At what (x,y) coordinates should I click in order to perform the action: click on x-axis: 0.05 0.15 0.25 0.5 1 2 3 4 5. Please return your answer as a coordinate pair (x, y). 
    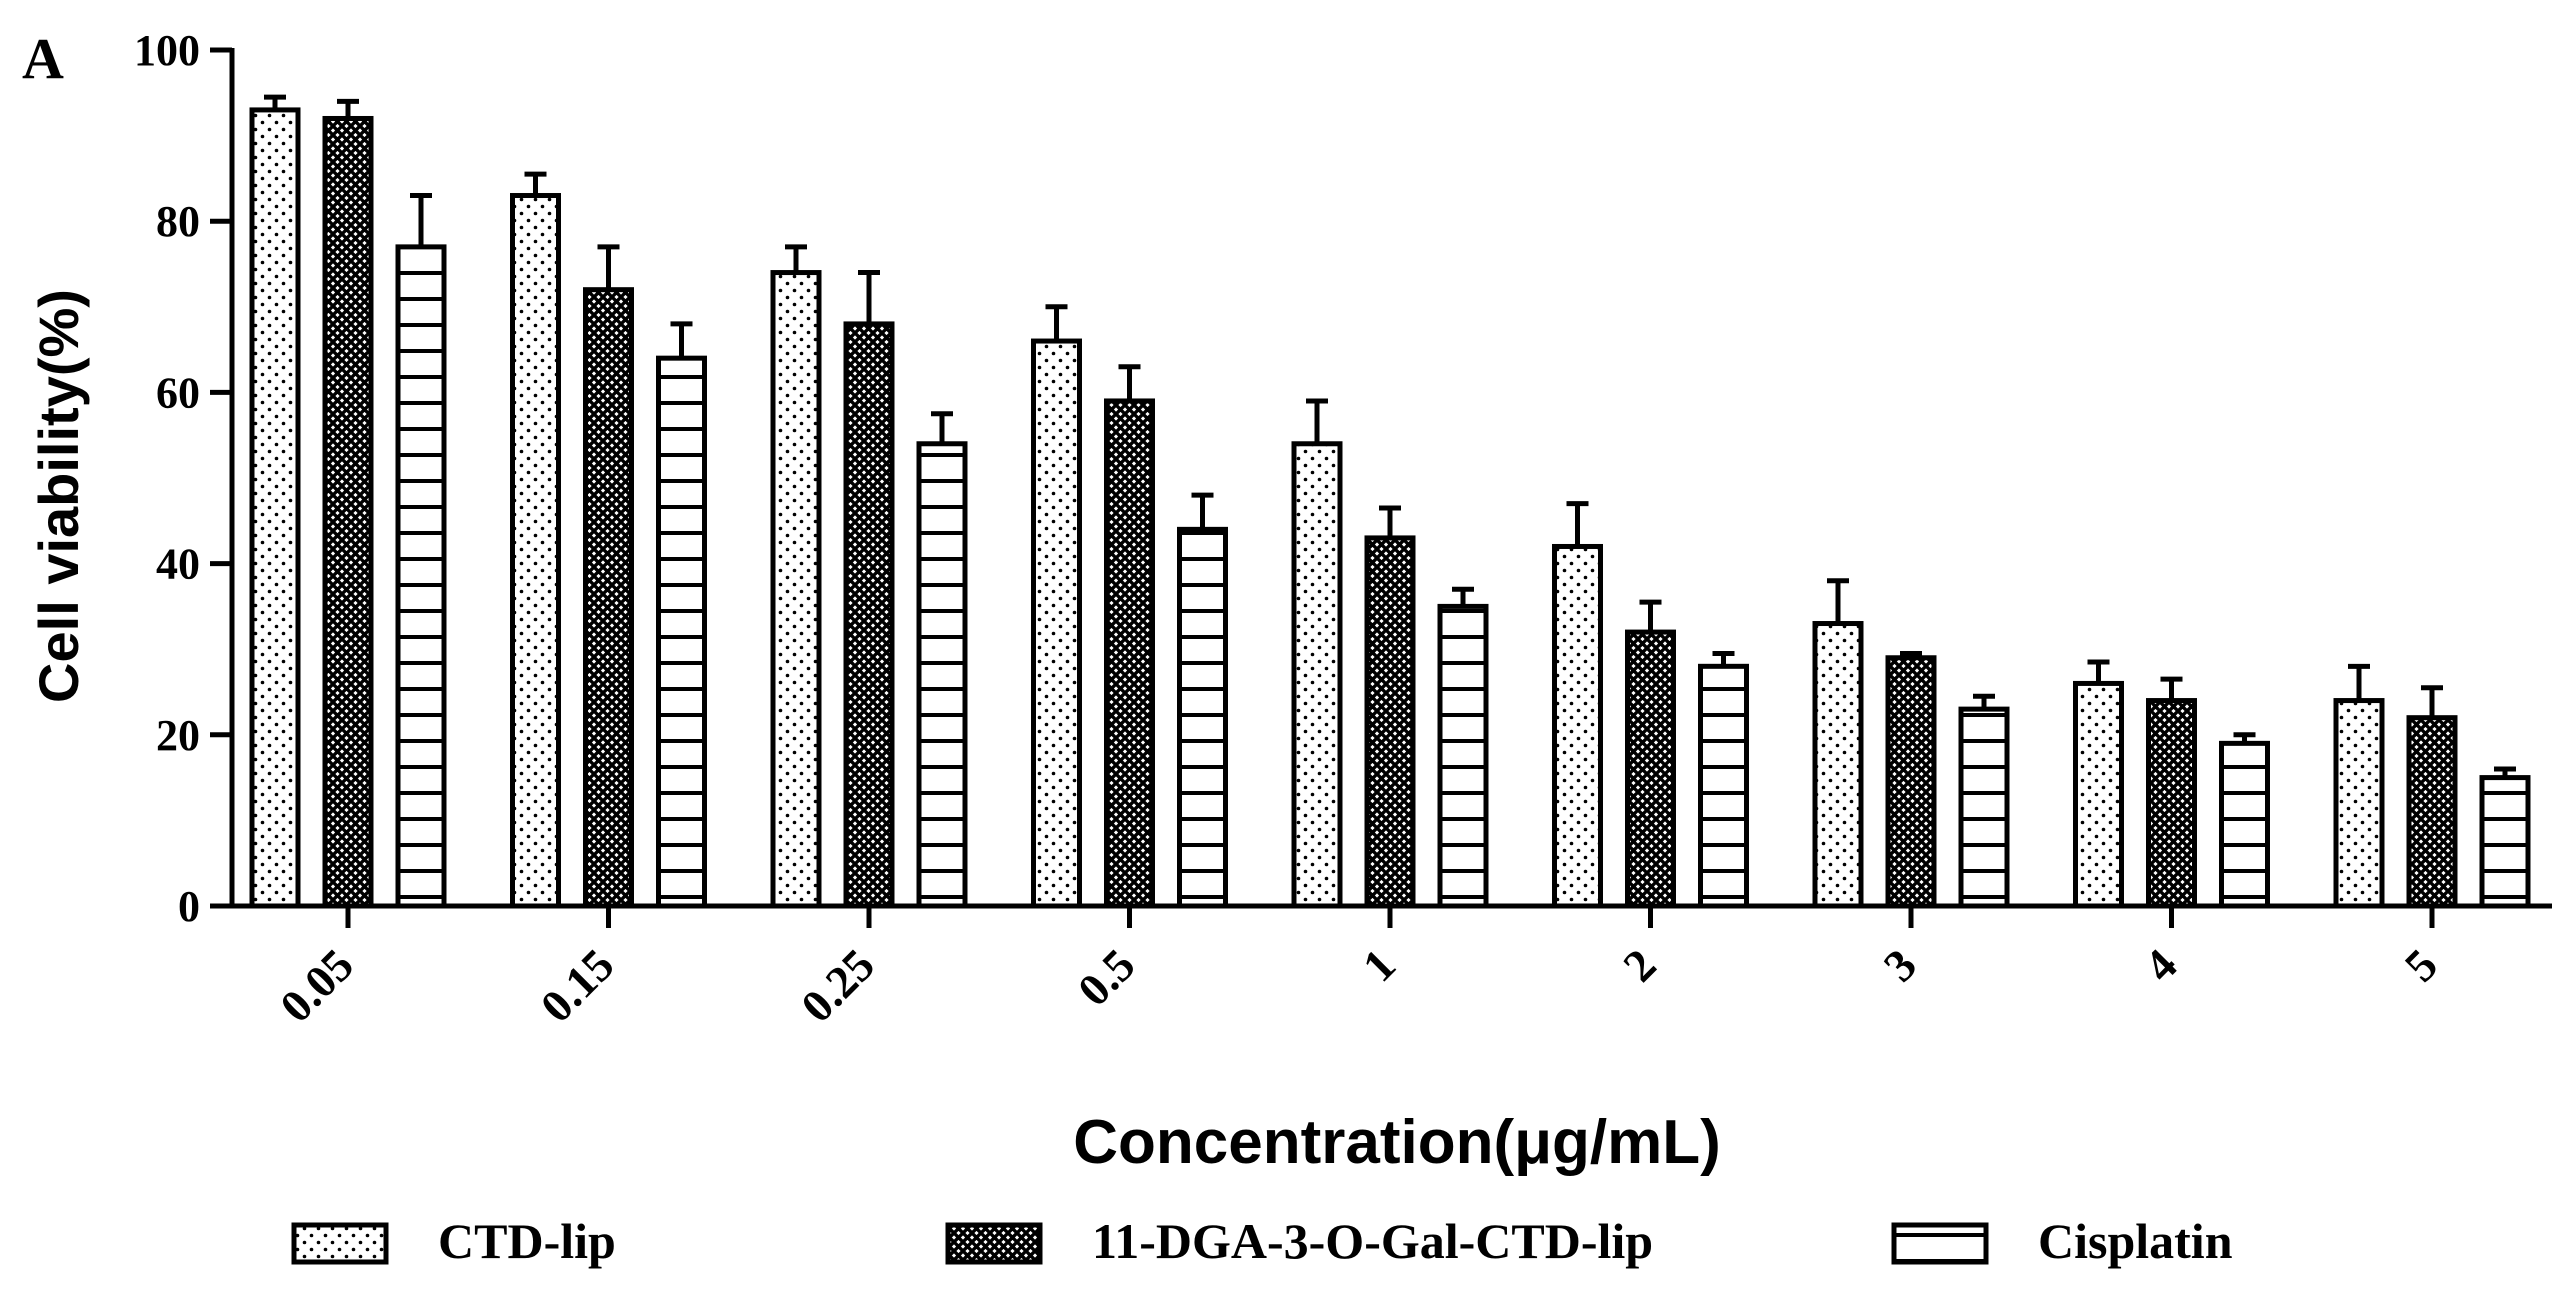
    Looking at the image, I should click on (1391, 967).